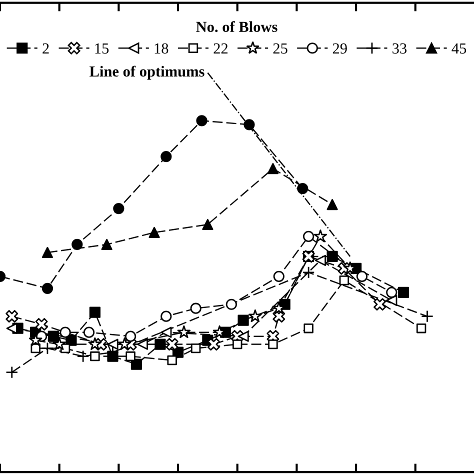  What do you see at coordinates (280, 48) in the screenshot?
I see `legend-label: 25` at bounding box center [280, 48].